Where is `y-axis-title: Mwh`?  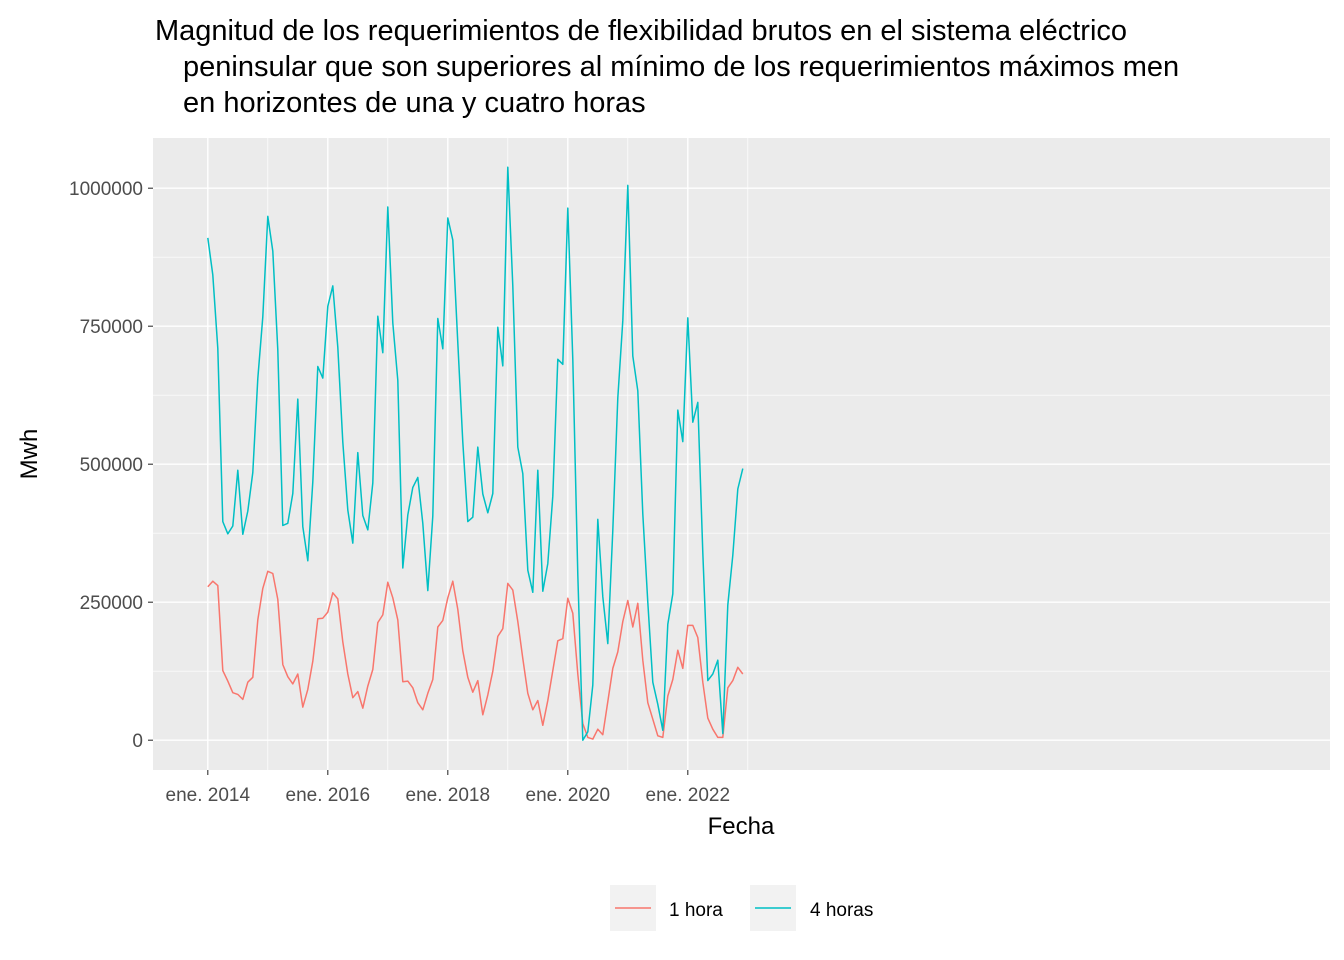
y-axis-title: Mwh is located at coordinates (29, 454).